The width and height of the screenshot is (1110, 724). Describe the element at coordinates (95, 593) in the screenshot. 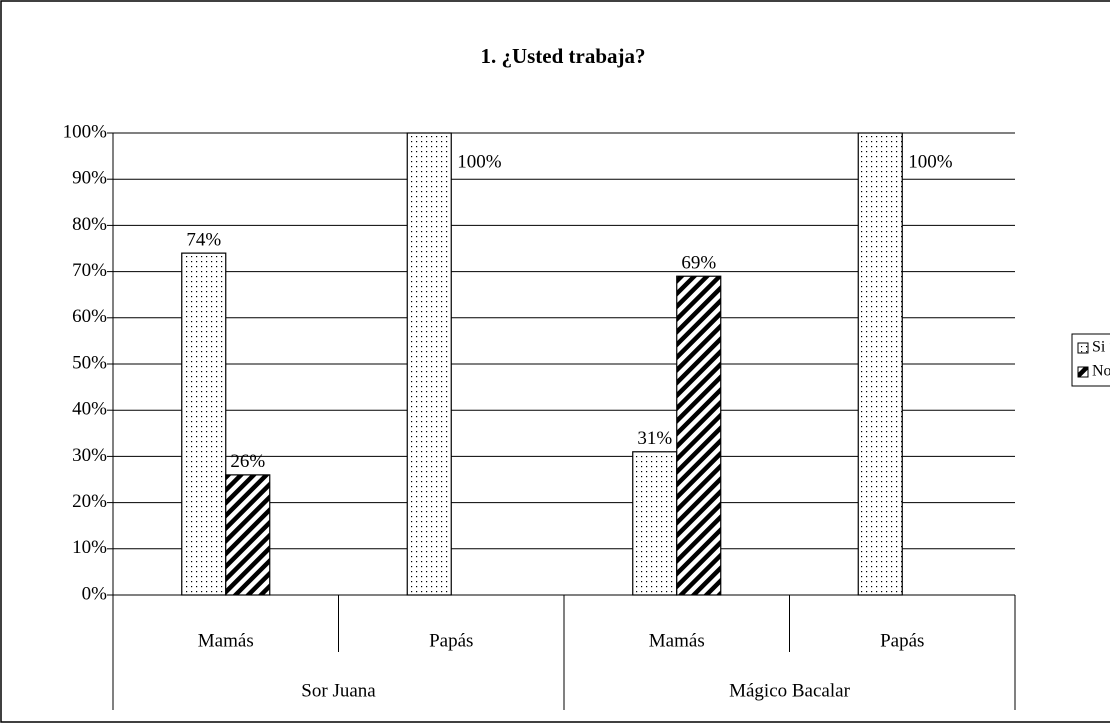

I see `y-tick-label: 0%` at that location.